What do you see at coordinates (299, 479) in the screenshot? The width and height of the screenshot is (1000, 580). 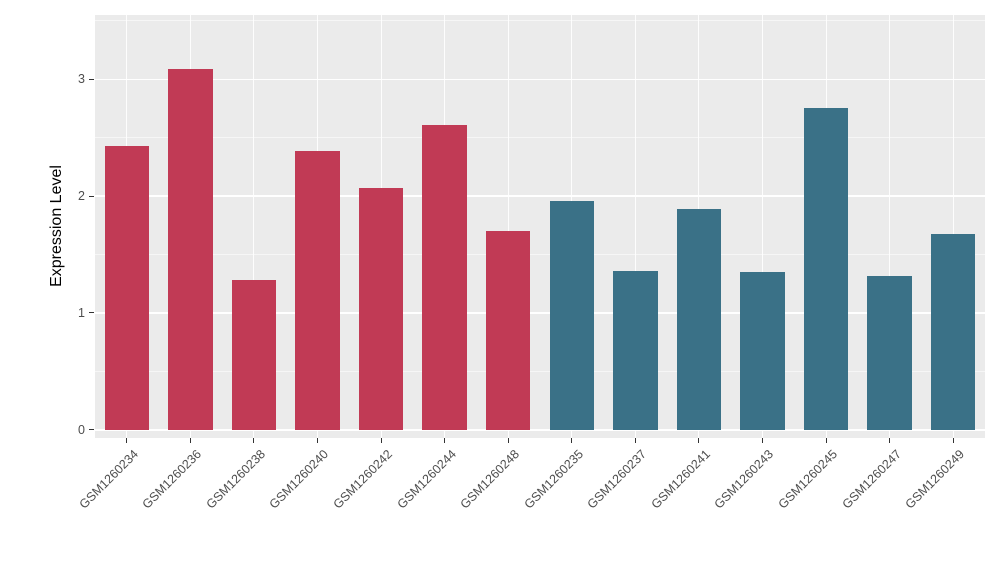 I see `x-tick-label: GSM1260240` at bounding box center [299, 479].